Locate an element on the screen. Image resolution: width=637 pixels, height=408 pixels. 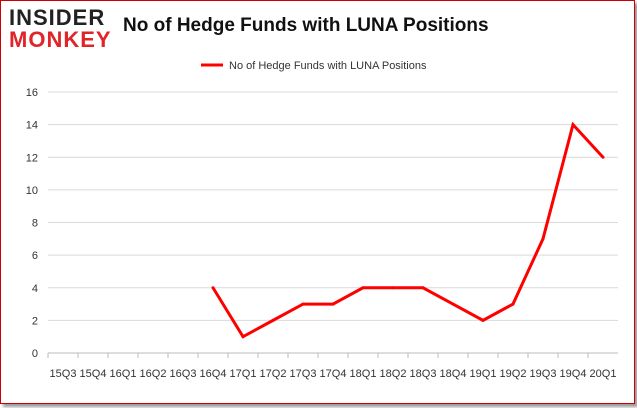
y-tick-label: 2 is located at coordinates (35, 321).